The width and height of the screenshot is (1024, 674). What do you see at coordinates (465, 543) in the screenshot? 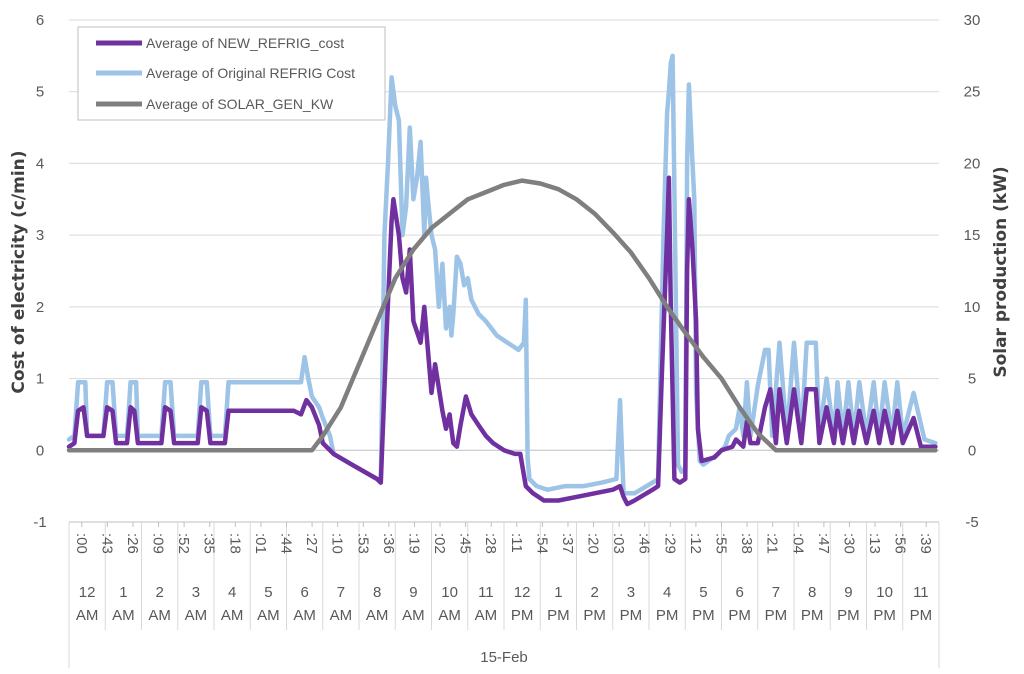
I see `minute-tick-label: :45` at bounding box center [465, 543].